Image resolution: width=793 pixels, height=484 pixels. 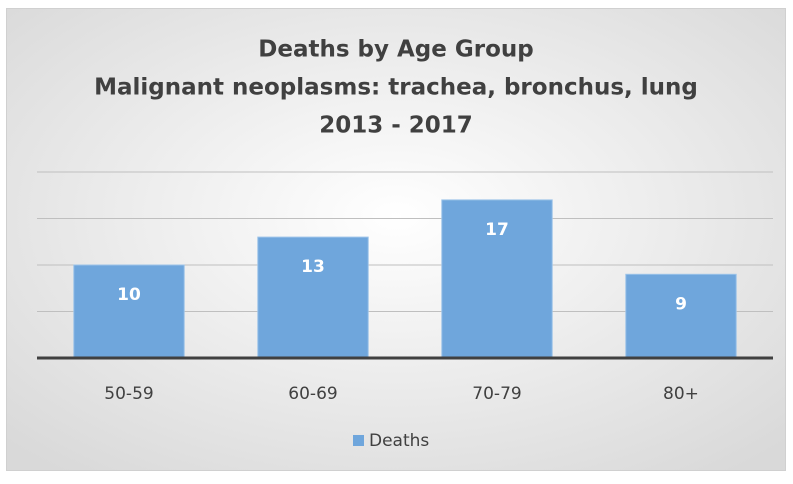 I want to click on data-label: 9, so click(x=681, y=304).